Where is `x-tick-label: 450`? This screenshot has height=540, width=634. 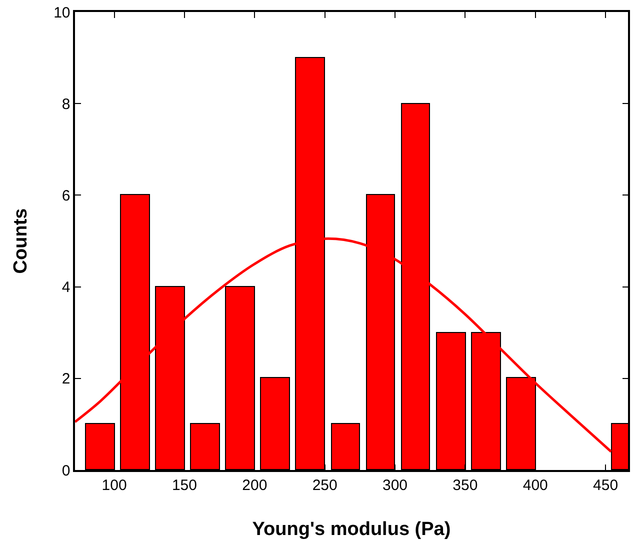
x-tick-label: 450 is located at coordinates (605, 485).